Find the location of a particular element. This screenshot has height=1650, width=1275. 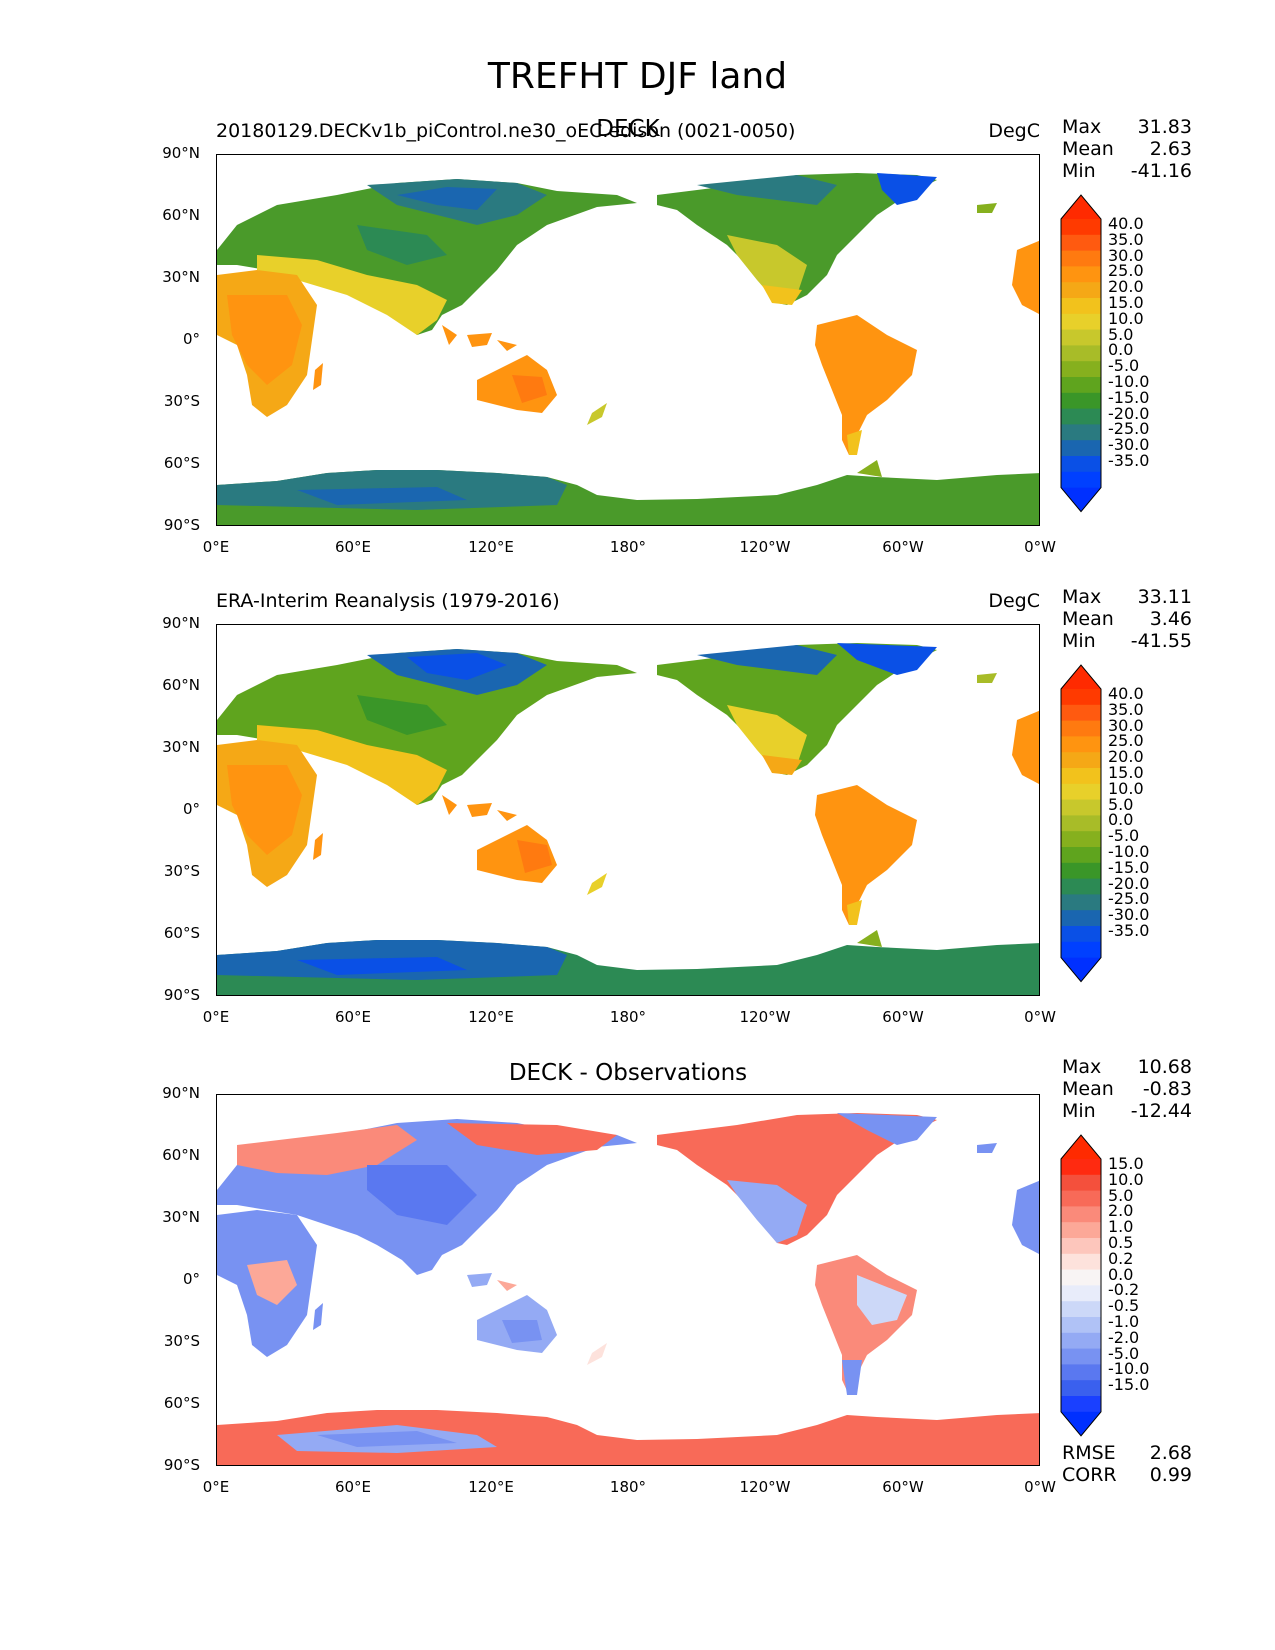

colorbar-tick-label: 10.0 is located at coordinates (1126, 788).